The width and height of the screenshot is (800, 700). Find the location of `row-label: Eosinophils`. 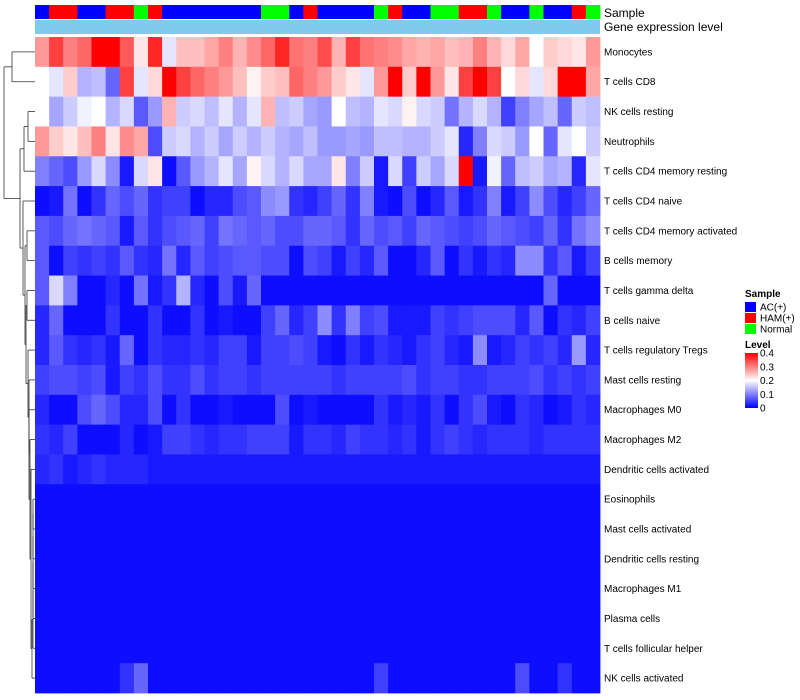

row-label: Eosinophils is located at coordinates (629, 500).